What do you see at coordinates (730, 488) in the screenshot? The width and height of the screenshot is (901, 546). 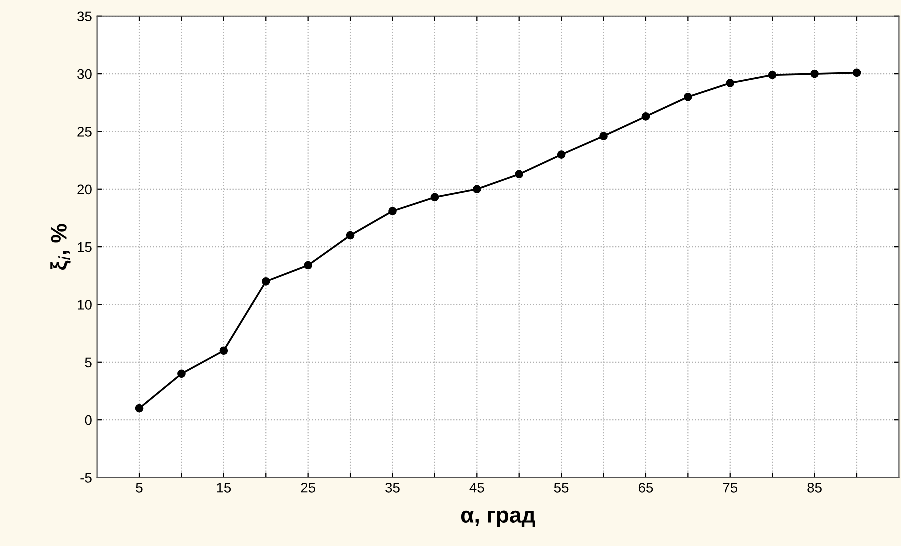 I see `x-tick-label: 75` at bounding box center [730, 488].